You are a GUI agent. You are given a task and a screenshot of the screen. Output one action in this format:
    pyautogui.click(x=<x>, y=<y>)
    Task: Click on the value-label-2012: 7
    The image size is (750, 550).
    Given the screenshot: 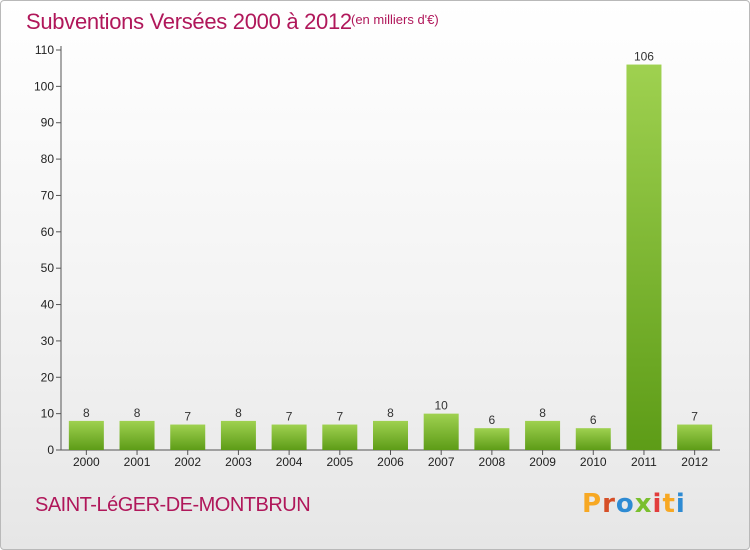 What is the action you would take?
    pyautogui.click(x=694, y=417)
    